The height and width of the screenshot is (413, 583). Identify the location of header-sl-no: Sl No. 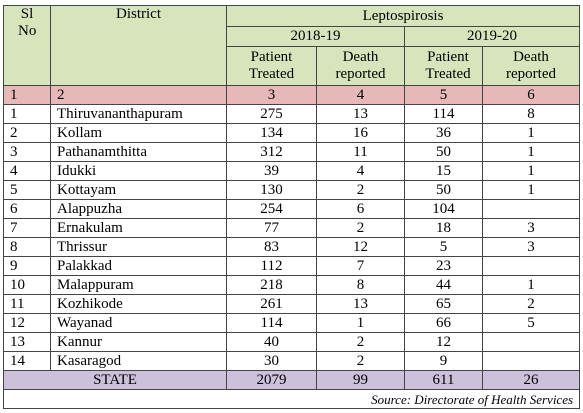
(27, 45).